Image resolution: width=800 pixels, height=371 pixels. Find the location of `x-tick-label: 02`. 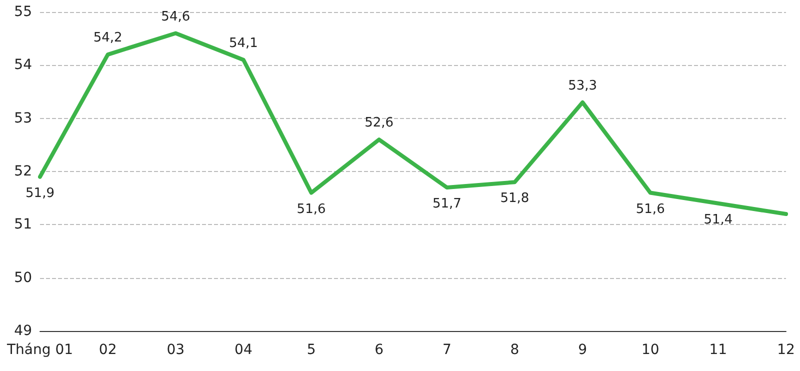

x-tick-label: 02 is located at coordinates (107, 350).